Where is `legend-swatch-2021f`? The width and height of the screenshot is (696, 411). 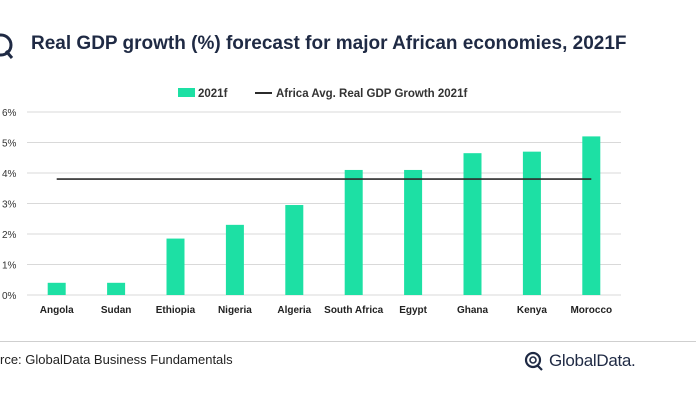
legend-swatch-2021f is located at coordinates (186, 92).